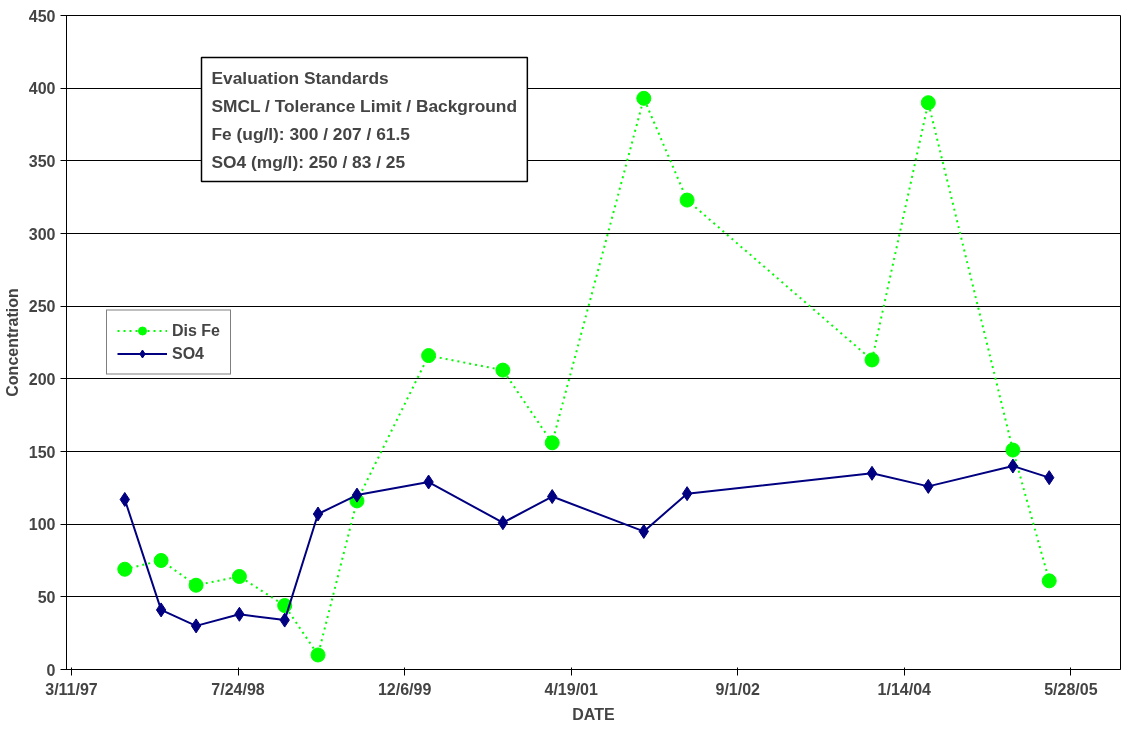 Image resolution: width=1136 pixels, height=730 pixels. I want to click on y-axis-title: Concentration, so click(12, 342).